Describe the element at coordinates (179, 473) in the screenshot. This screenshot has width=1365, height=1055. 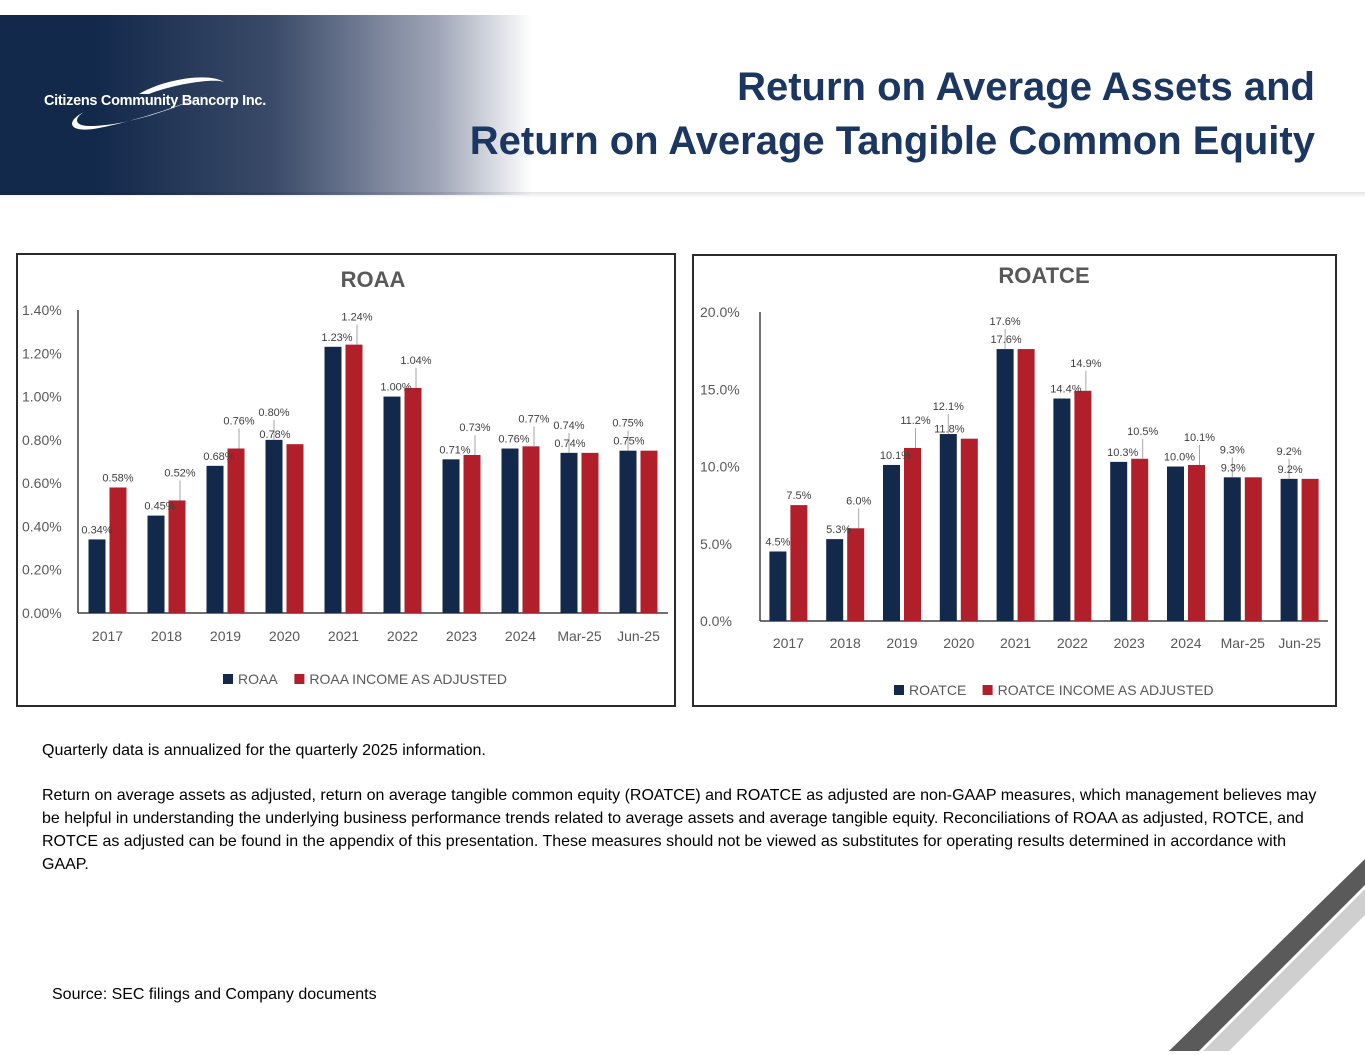
I see `roaa-data-label: 0.52%` at that location.